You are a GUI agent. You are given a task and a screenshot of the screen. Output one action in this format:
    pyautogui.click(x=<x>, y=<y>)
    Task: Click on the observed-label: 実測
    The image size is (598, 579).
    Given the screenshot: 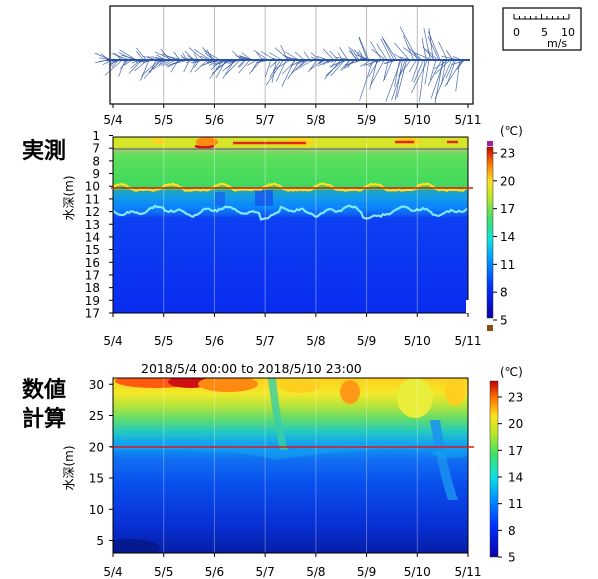 What is the action you would take?
    pyautogui.click(x=44, y=151)
    